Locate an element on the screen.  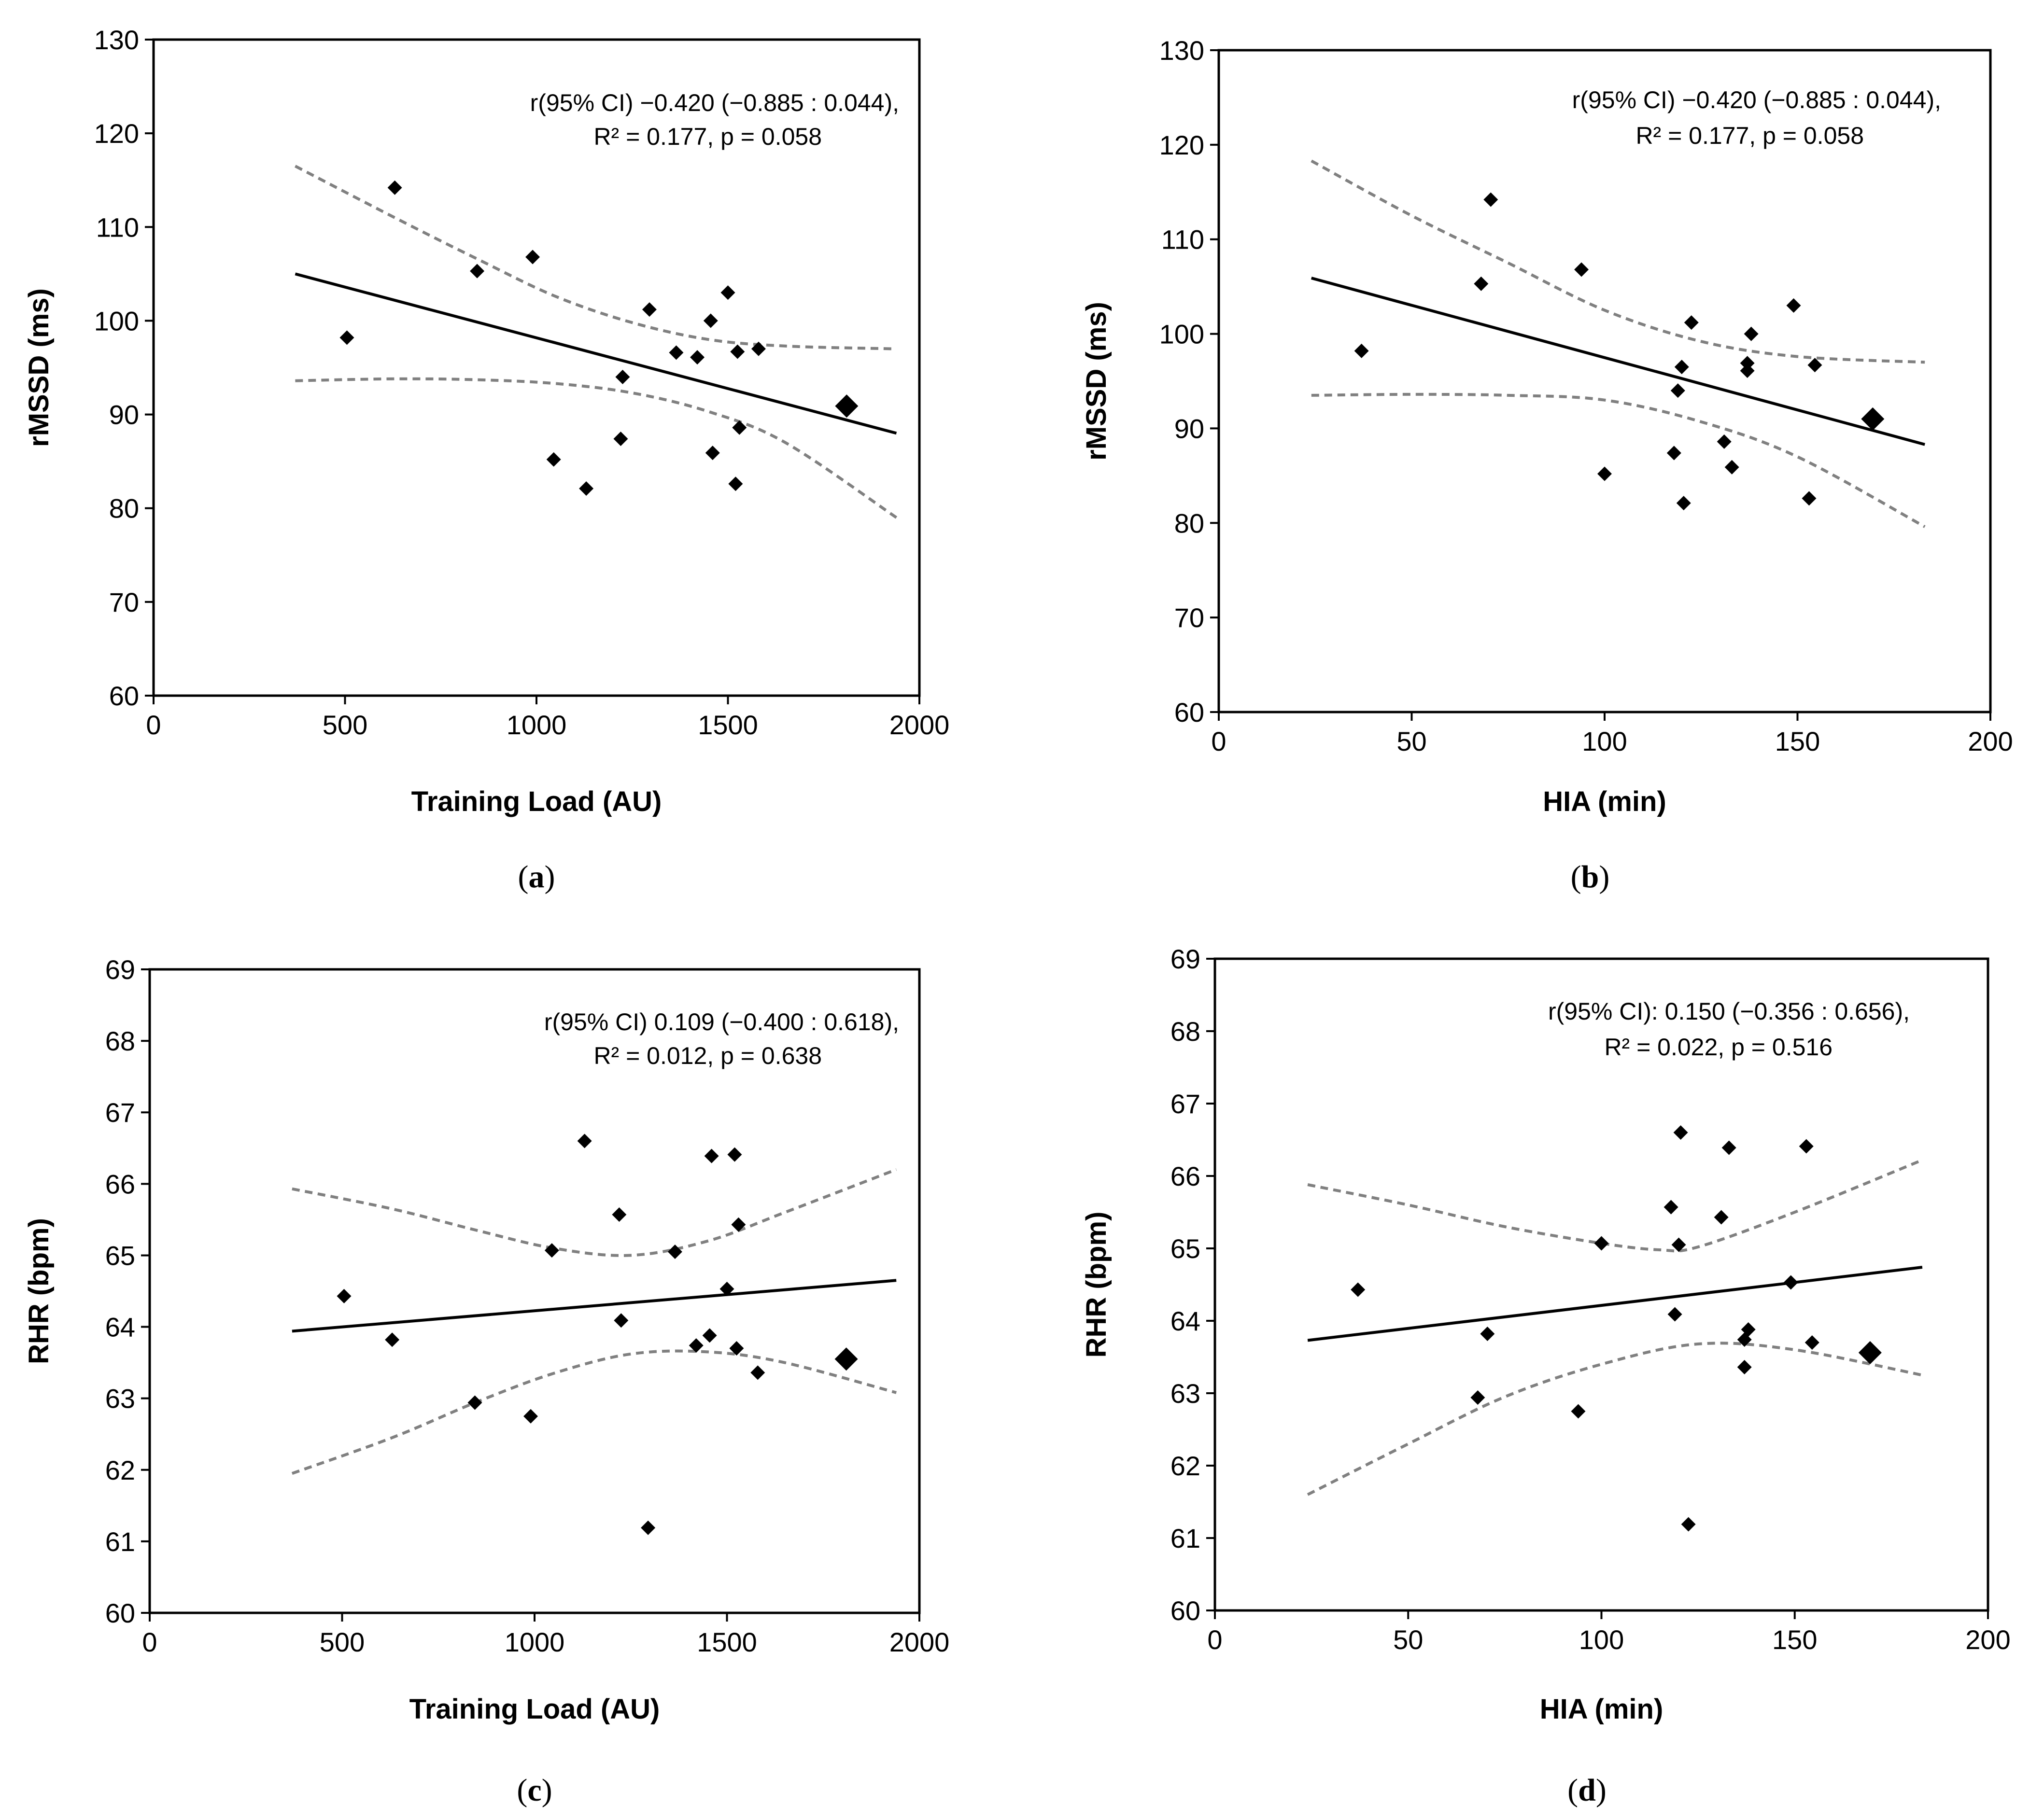
y-axis-label: RHR (bpm) is located at coordinates (39, 1291).